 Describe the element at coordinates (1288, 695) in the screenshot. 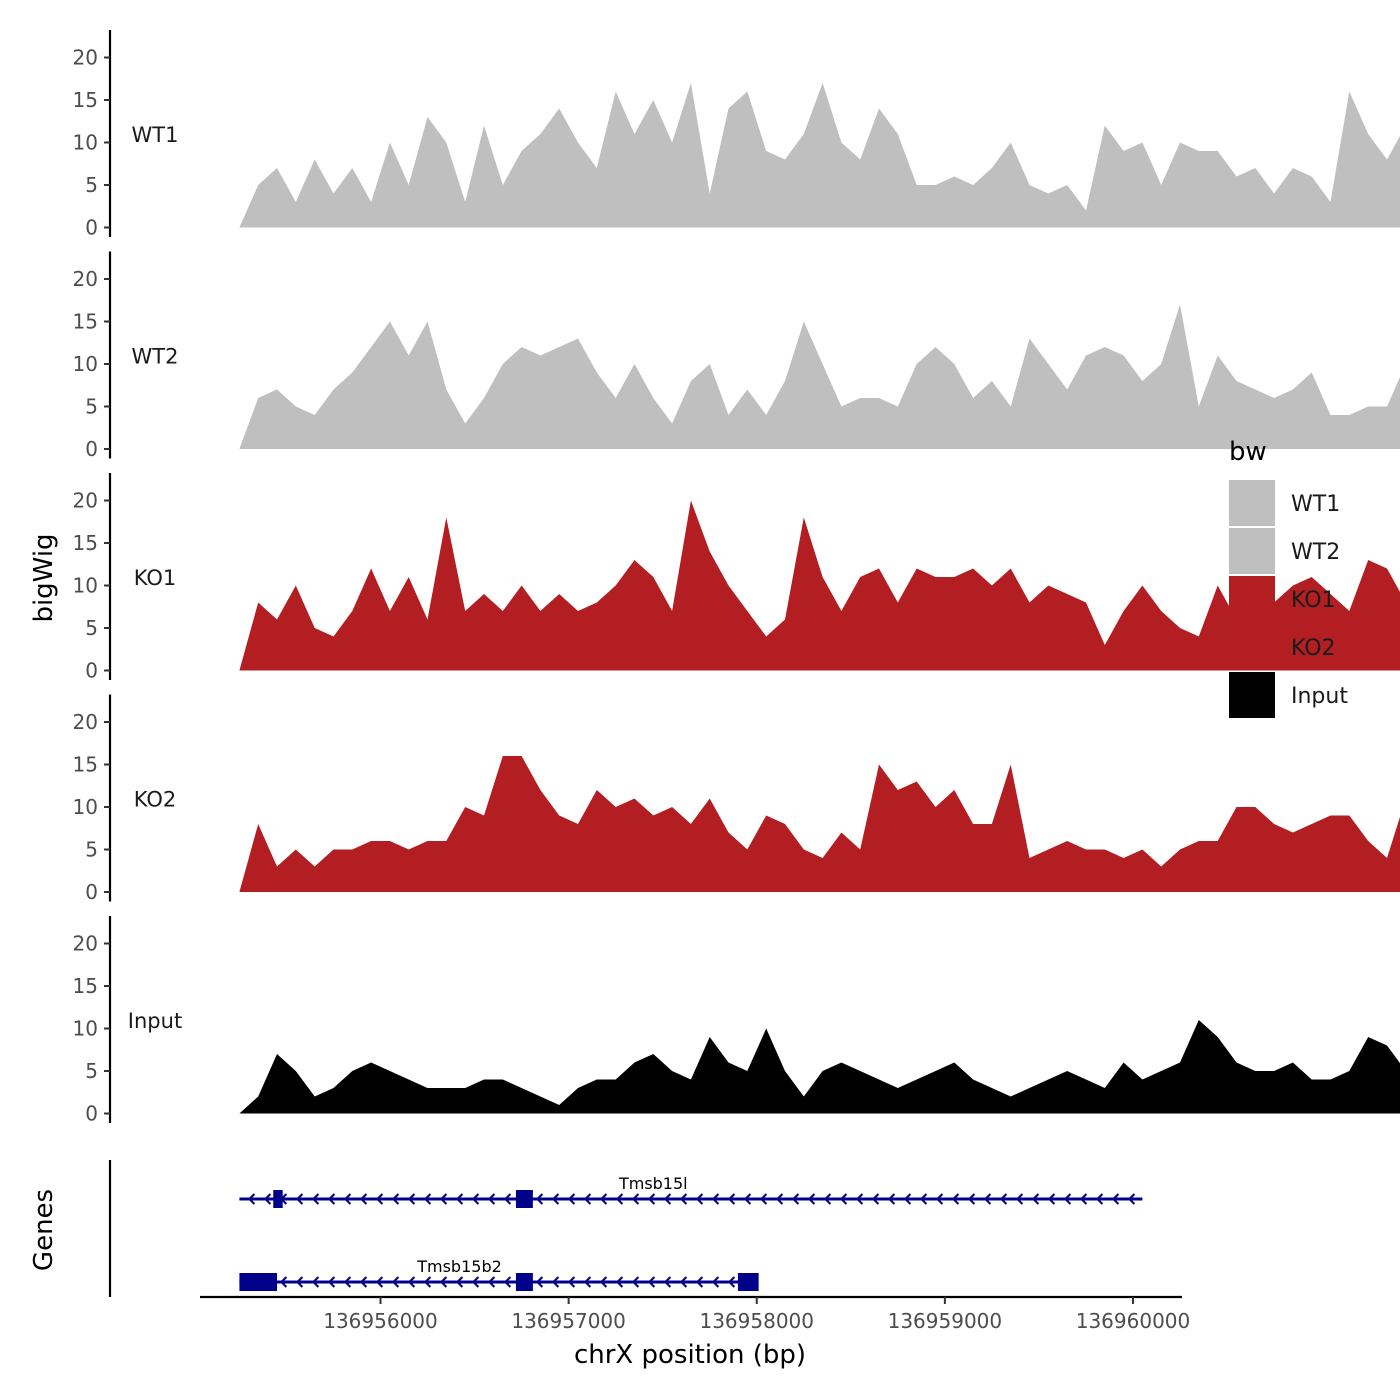

I see `legend-entry-input: Input` at that location.